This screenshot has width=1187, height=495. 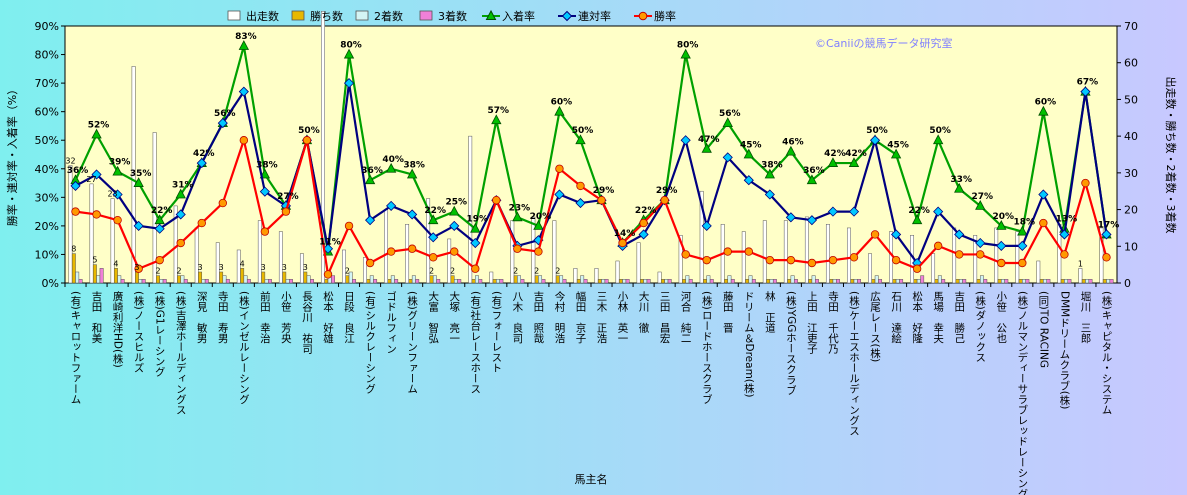 What do you see at coordinates (47, 254) in the screenshot?
I see `y-tick-label-left: 10%` at bounding box center [47, 254].